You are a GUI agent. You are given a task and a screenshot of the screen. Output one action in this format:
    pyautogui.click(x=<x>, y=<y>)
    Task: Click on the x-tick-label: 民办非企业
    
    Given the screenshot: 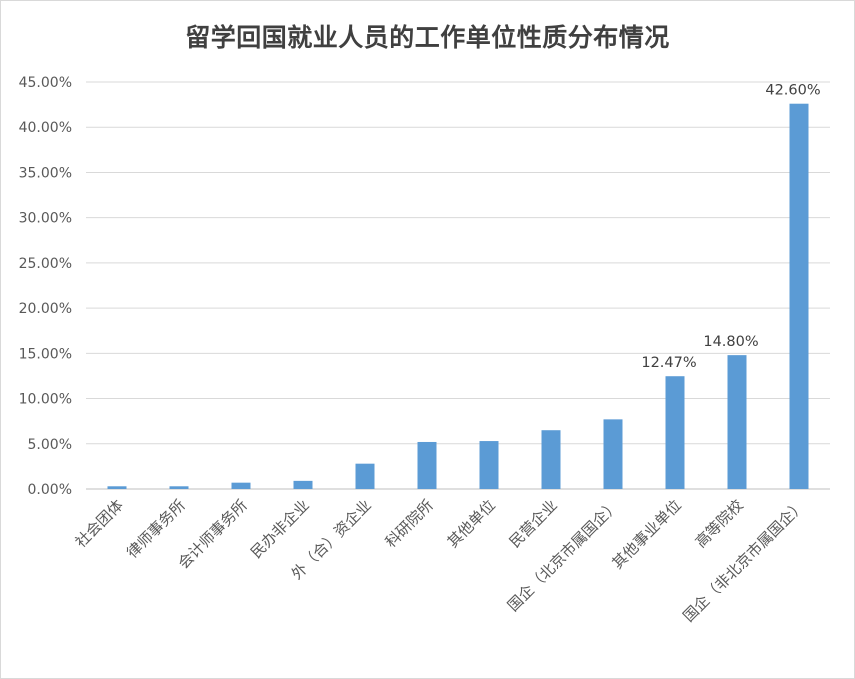 What is the action you would take?
    pyautogui.click(x=280, y=529)
    